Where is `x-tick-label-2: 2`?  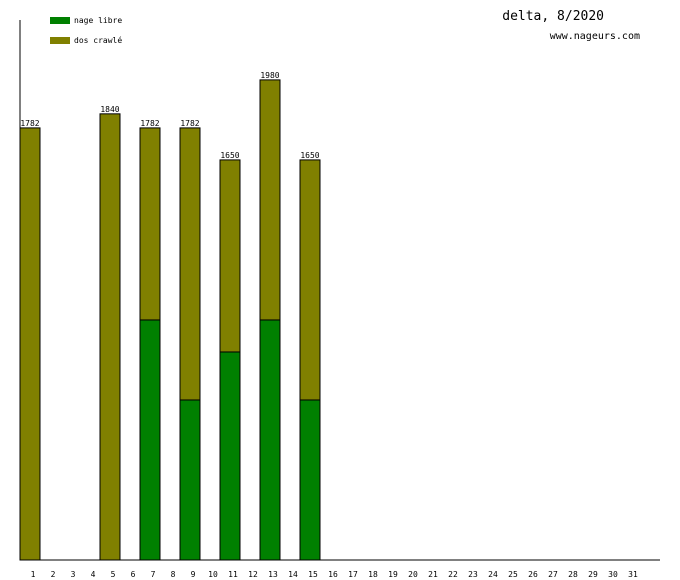
x-tick-label-2: 2 is located at coordinates (53, 574).